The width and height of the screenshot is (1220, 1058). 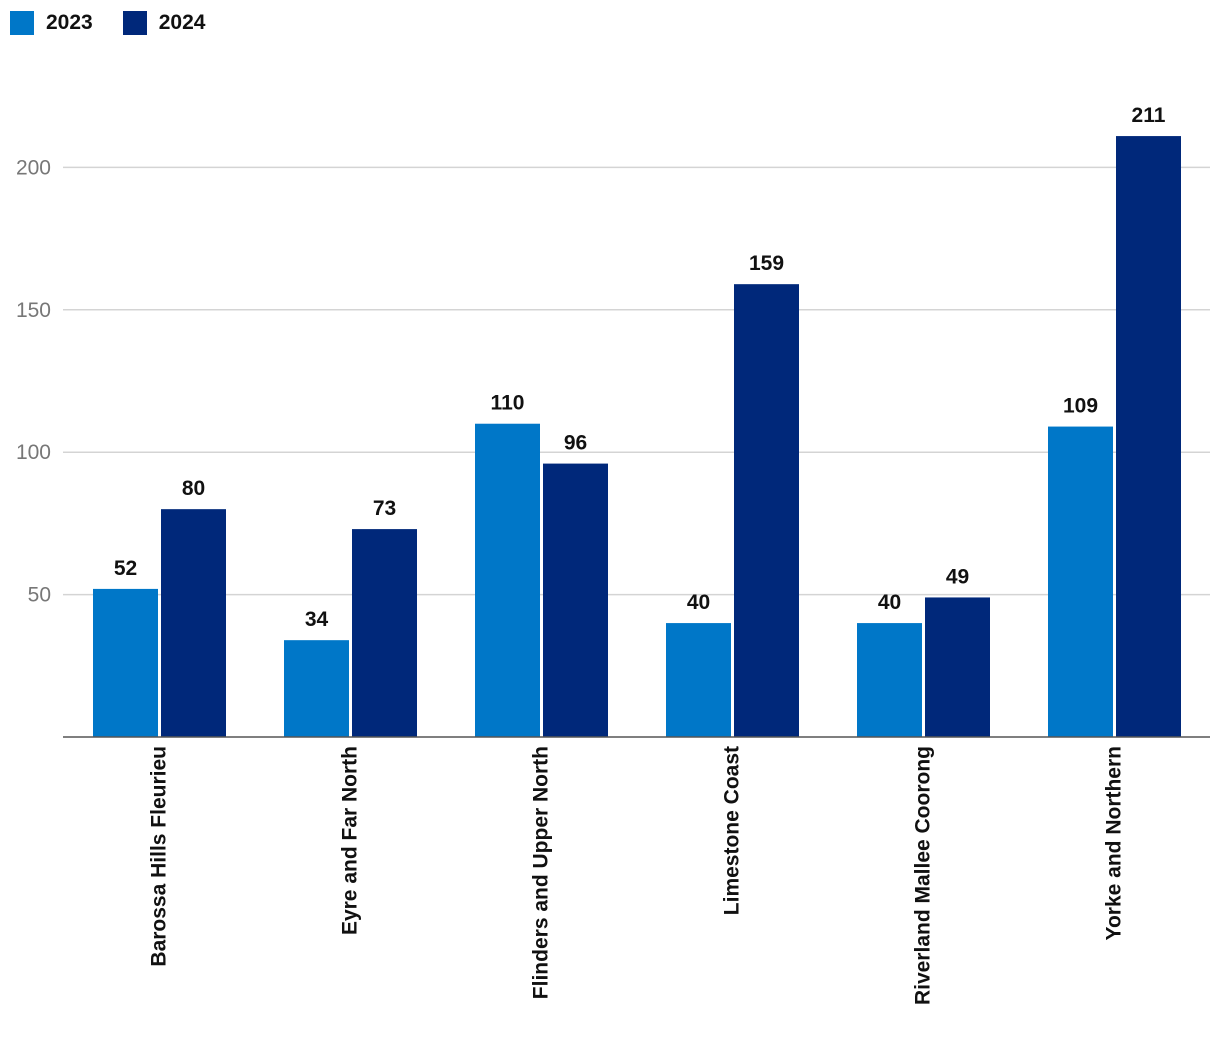 I want to click on y-tick-label: 100, so click(x=33, y=452).